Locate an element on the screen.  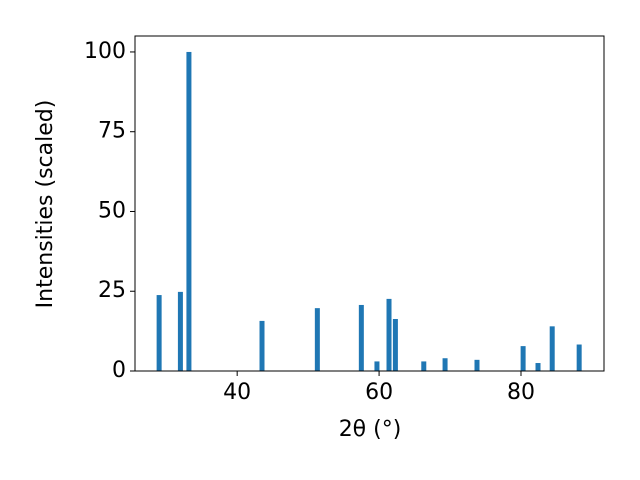
y-tick-label: 25 is located at coordinates (112, 290).